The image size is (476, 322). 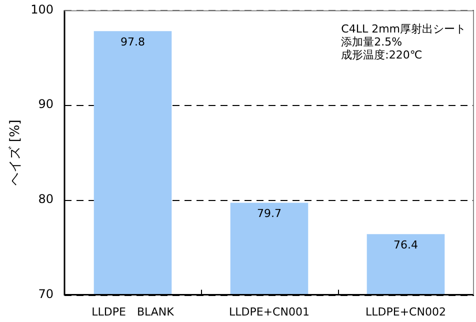 What do you see at coordinates (133, 41) in the screenshot?
I see `data-label: 97.8` at bounding box center [133, 41].